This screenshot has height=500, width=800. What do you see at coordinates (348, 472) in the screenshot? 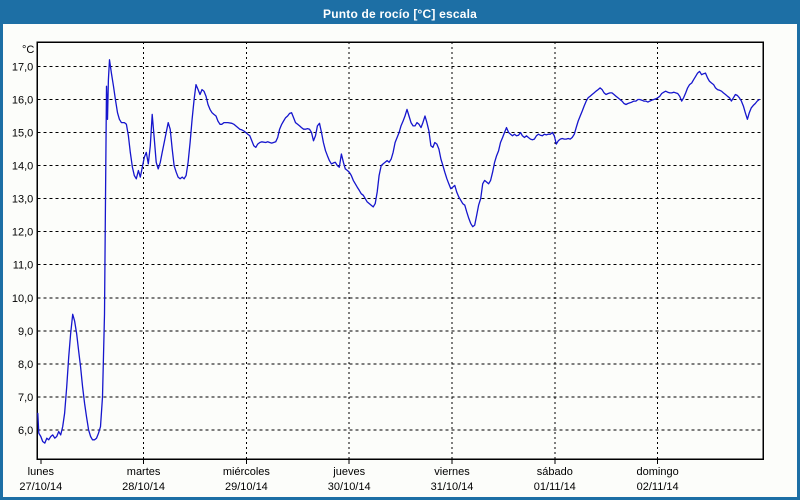
I see `x-axis-day-label: jueves` at bounding box center [348, 472].